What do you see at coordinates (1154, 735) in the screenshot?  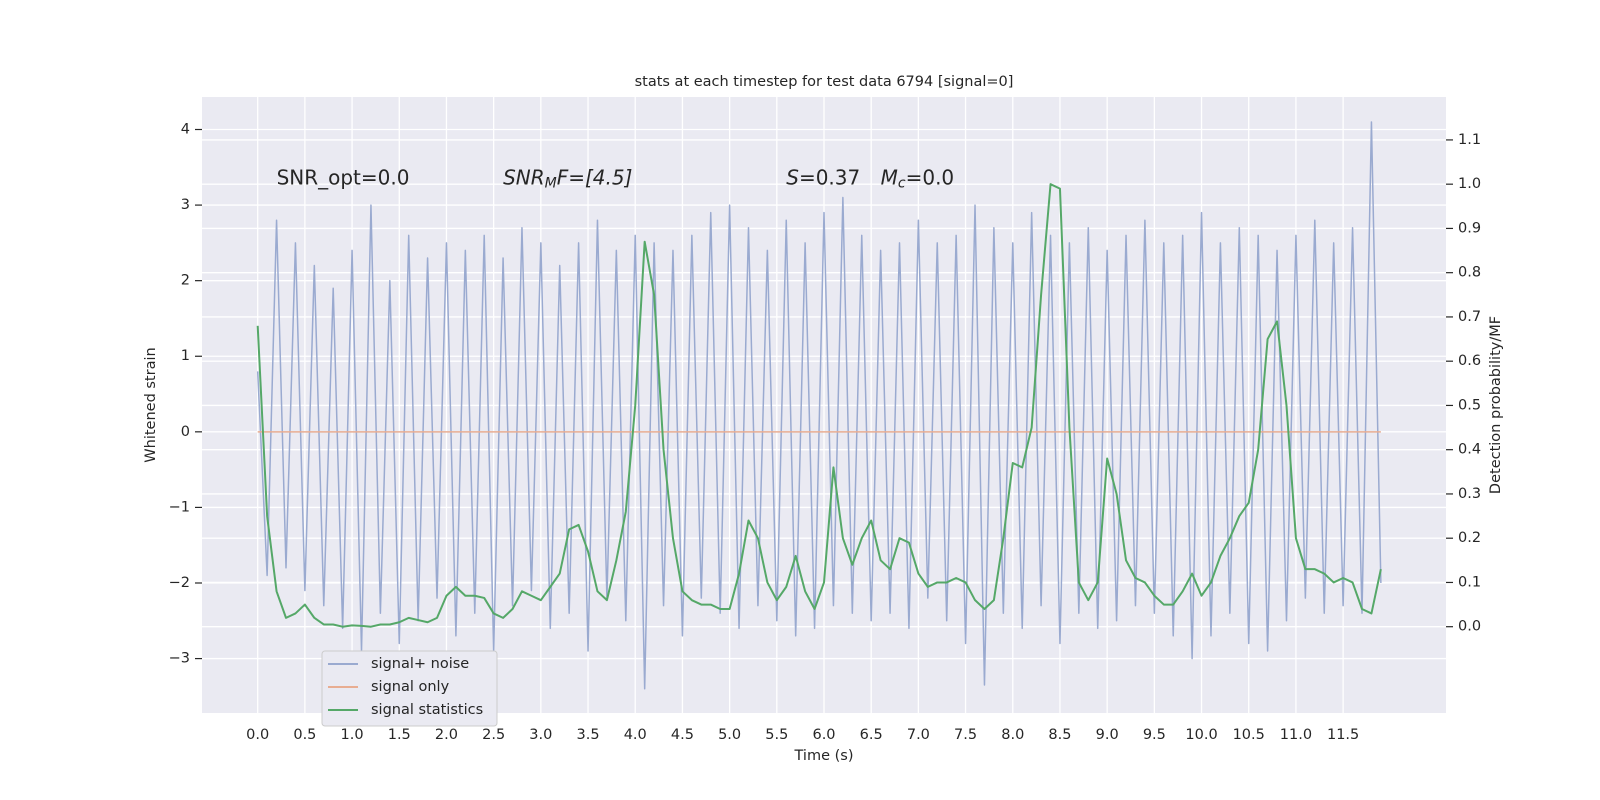 I see `x-tick-label: 9.5` at bounding box center [1154, 735].